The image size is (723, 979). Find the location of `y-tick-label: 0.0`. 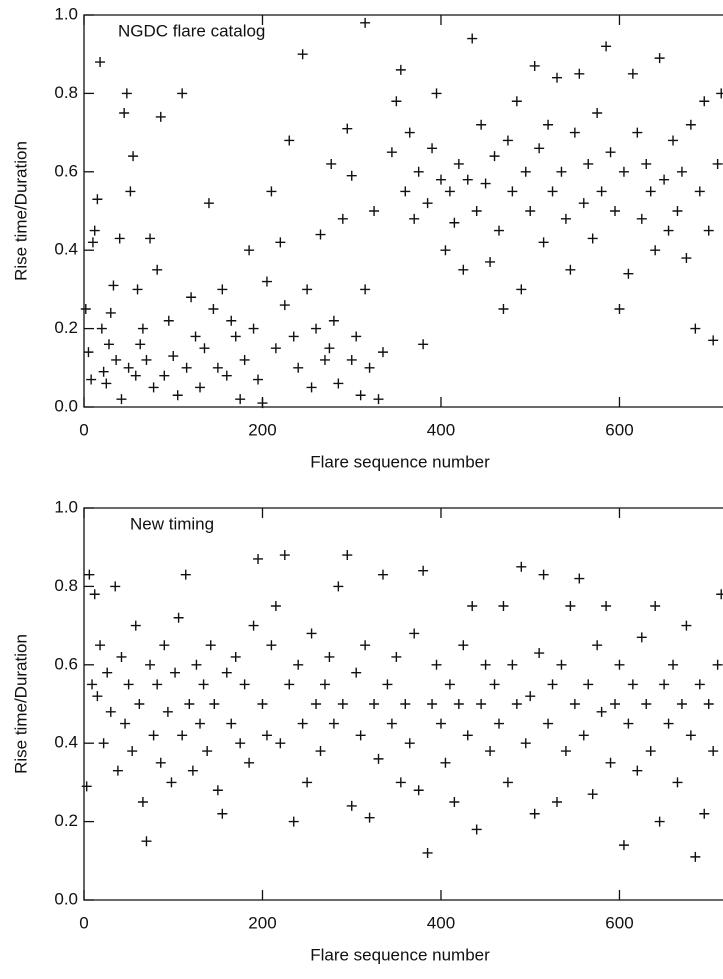

y-tick-label: 0.0 is located at coordinates (66, 405).